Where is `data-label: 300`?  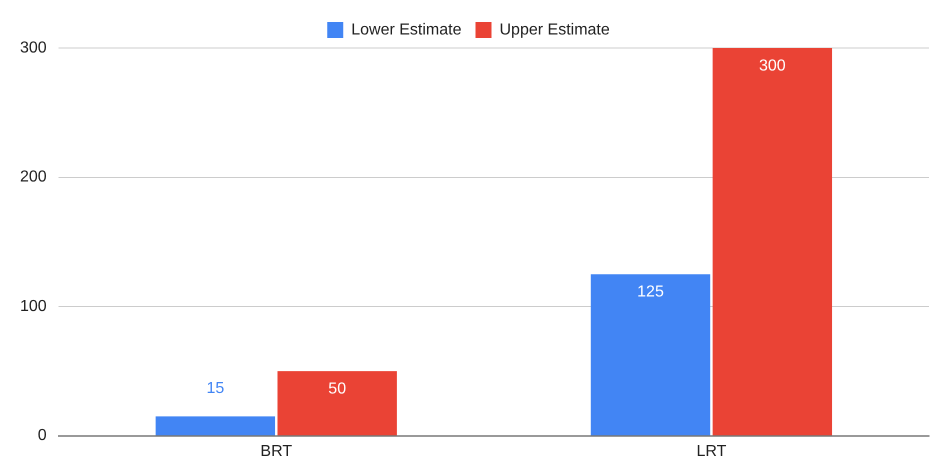
data-label: 300 is located at coordinates (772, 65).